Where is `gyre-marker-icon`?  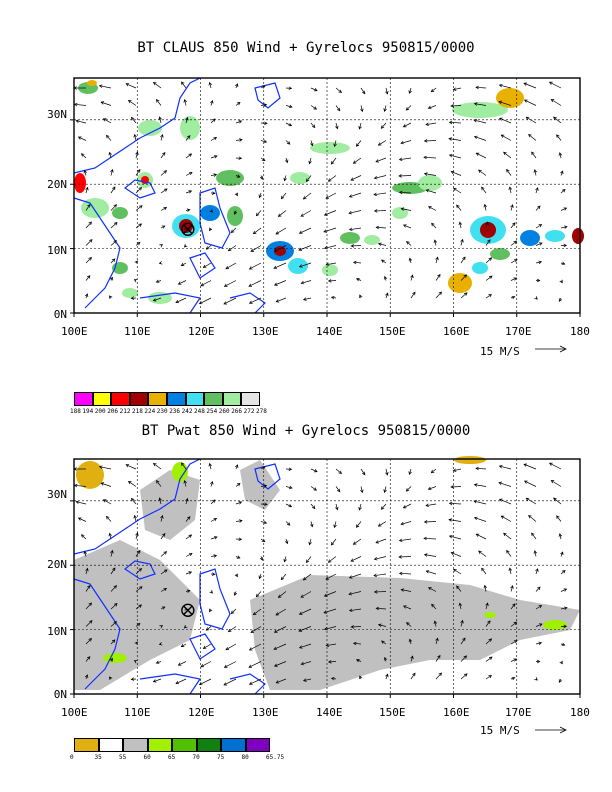 gyre-marker-icon is located at coordinates (188, 610).